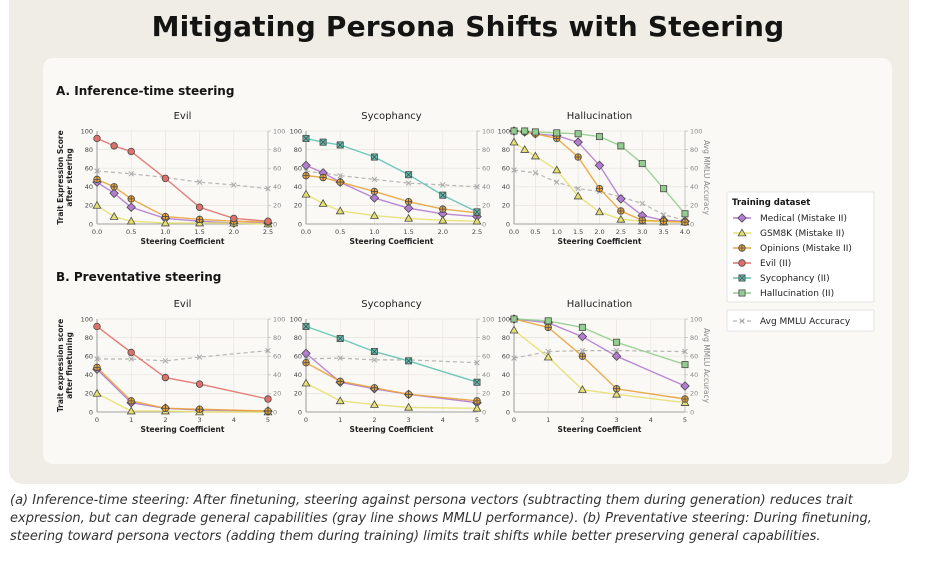  What do you see at coordinates (642, 232) in the screenshot?
I see `x-tick-label: 3.0` at bounding box center [642, 232].